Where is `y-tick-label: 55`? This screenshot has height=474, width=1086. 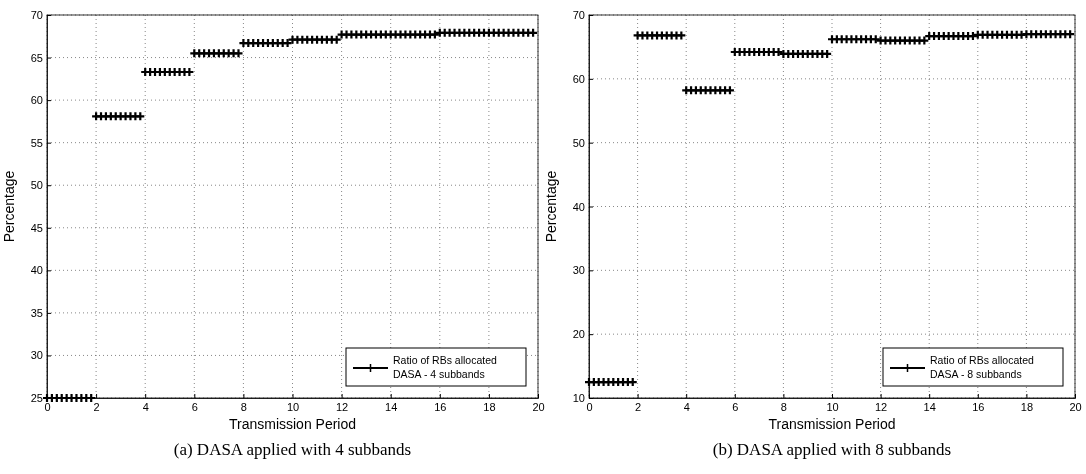
y-tick-label: 55 is located at coordinates (36, 142).